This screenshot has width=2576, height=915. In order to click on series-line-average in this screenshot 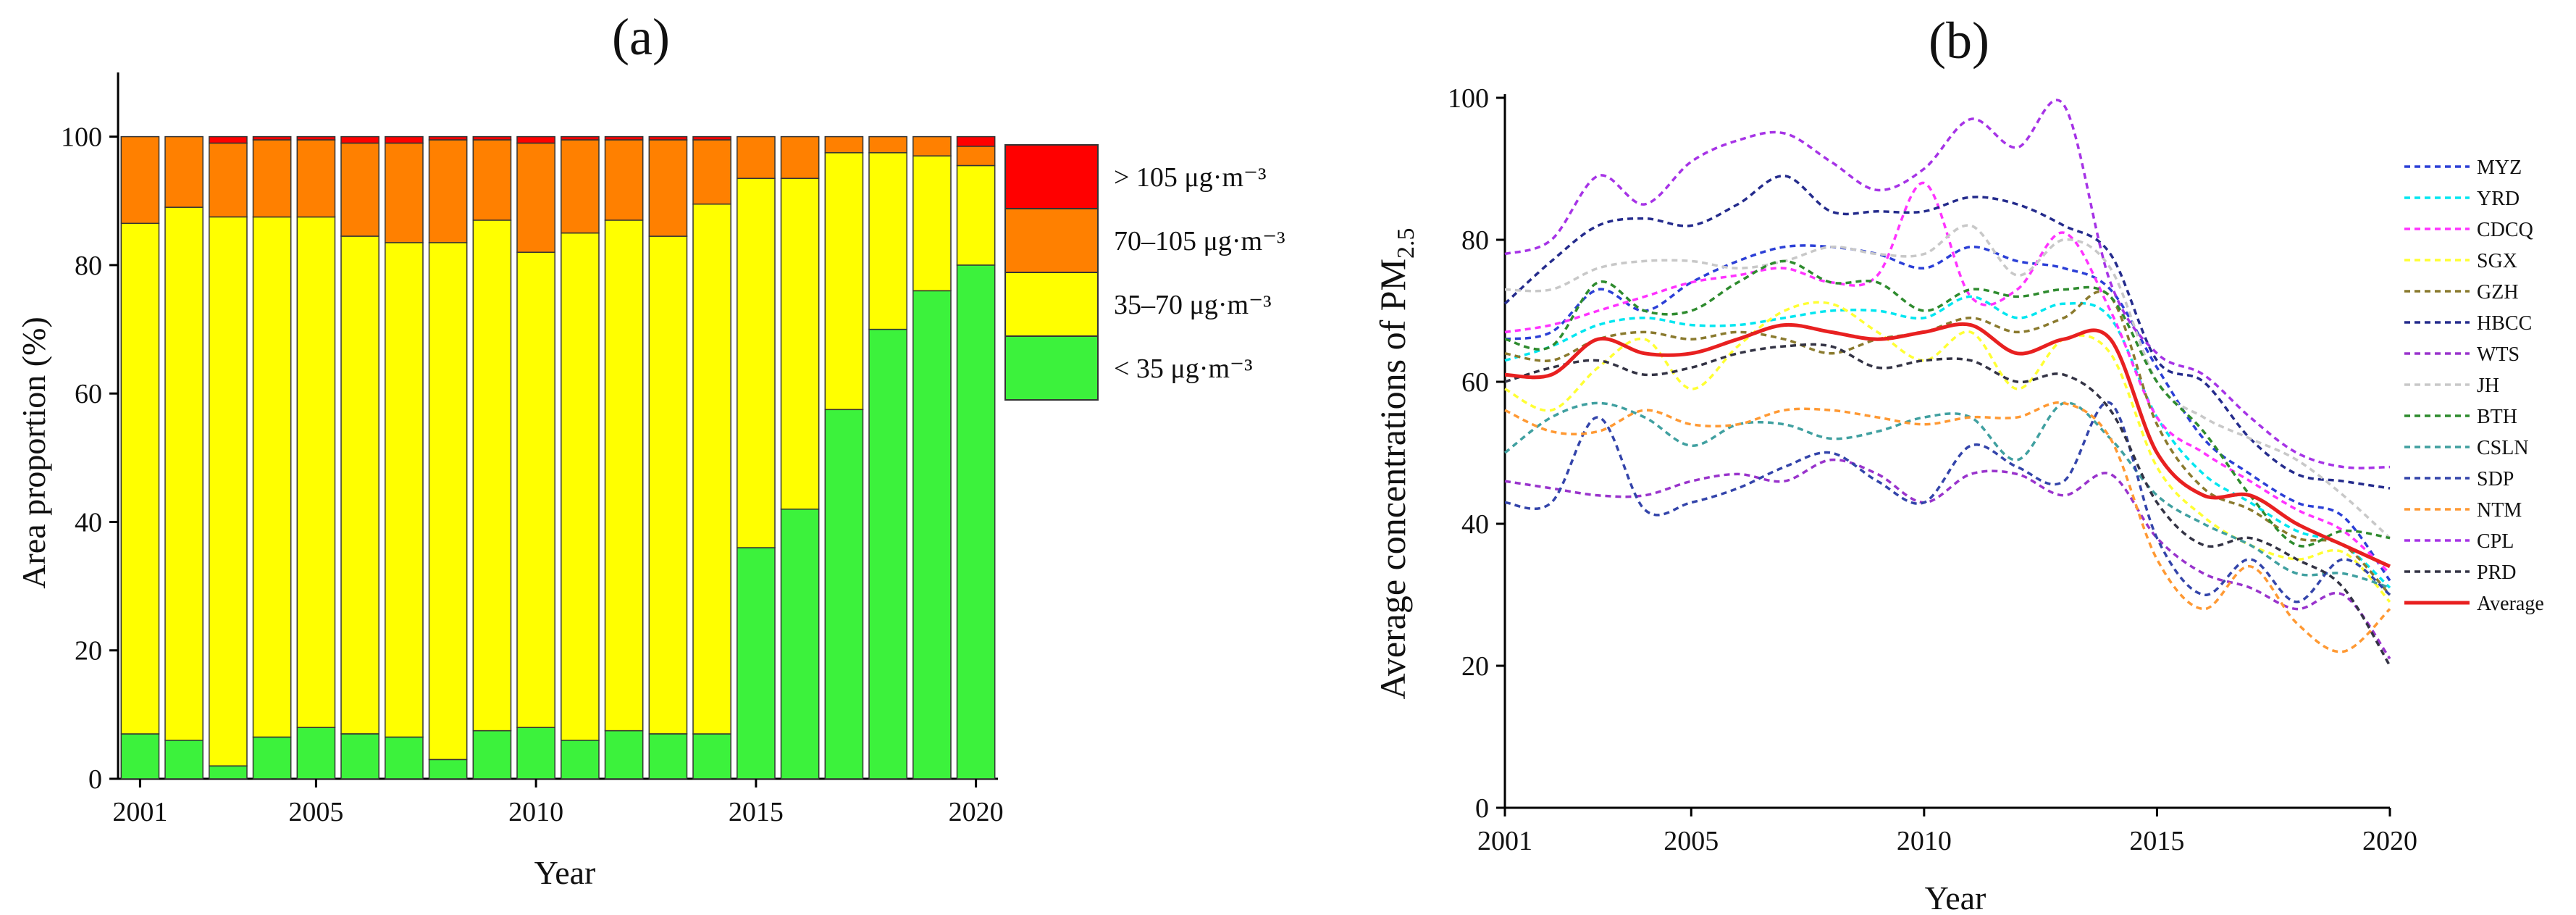, I will do `click(1947, 445)`.